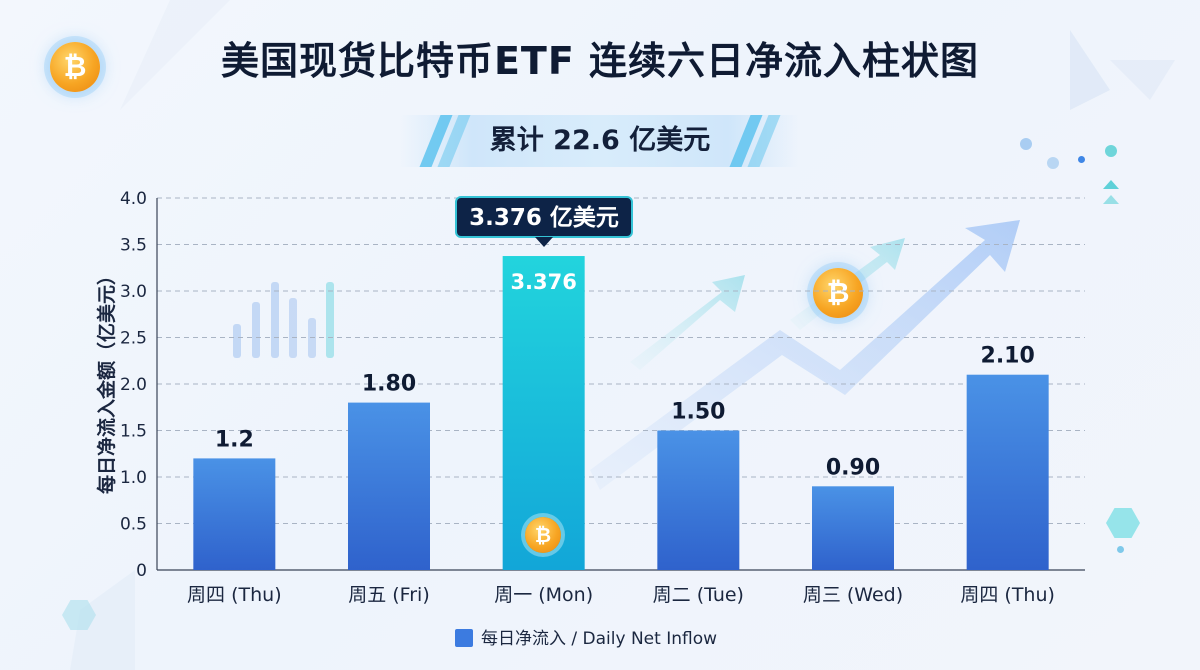 This screenshot has height=670, width=1200. I want to click on y-tick-label: 3.5, so click(133, 246).